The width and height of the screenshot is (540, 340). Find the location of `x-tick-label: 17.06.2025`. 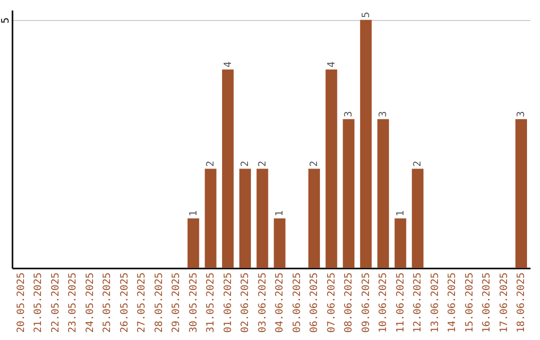

x-tick-label: 17.06.2025 is located at coordinates (504, 302).